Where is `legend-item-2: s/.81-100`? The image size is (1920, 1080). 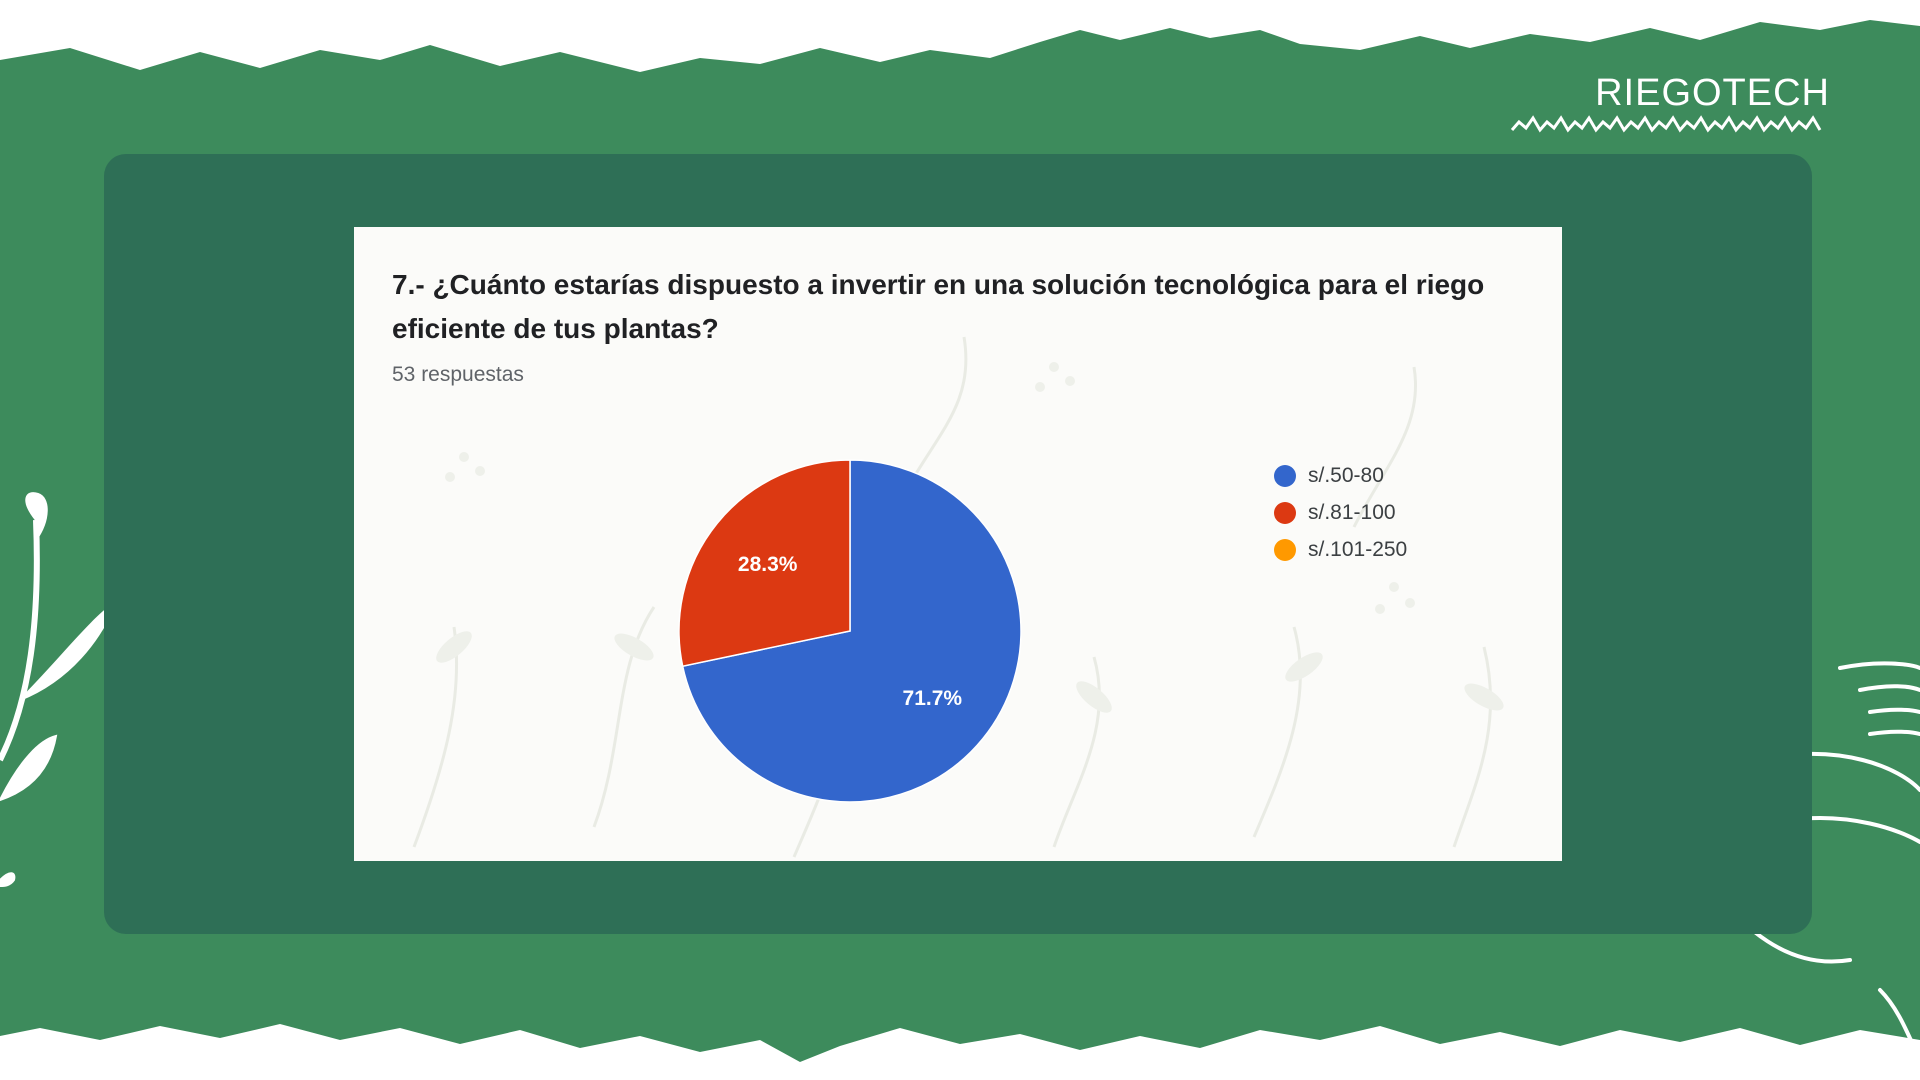 legend-item-2: s/.81-100 is located at coordinates (1340, 512).